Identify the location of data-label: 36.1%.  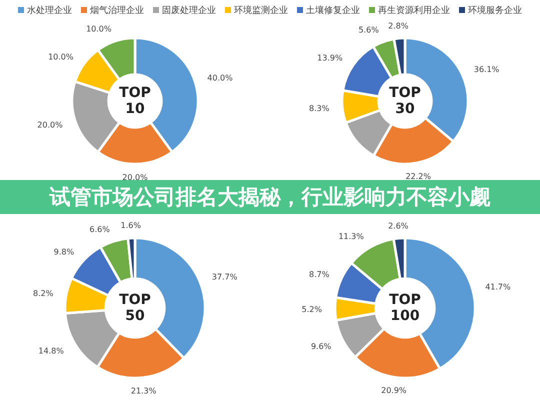
(487, 69).